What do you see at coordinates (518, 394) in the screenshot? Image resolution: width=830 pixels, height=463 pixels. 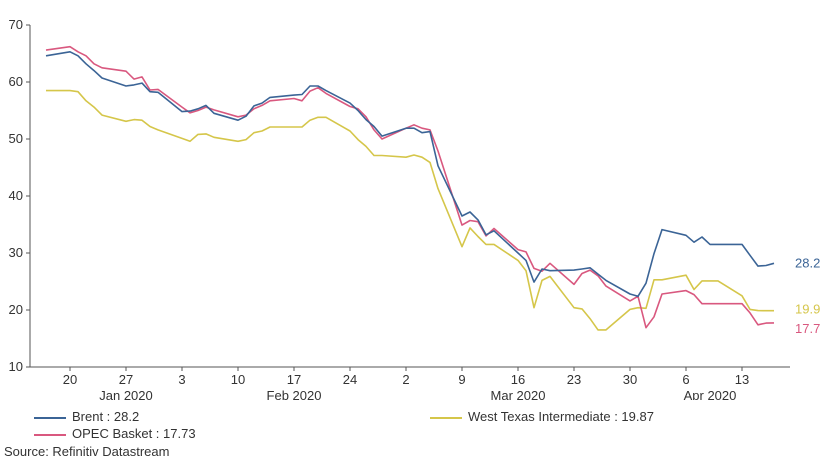 I see `x-month-label: Mar 2020` at bounding box center [518, 394].